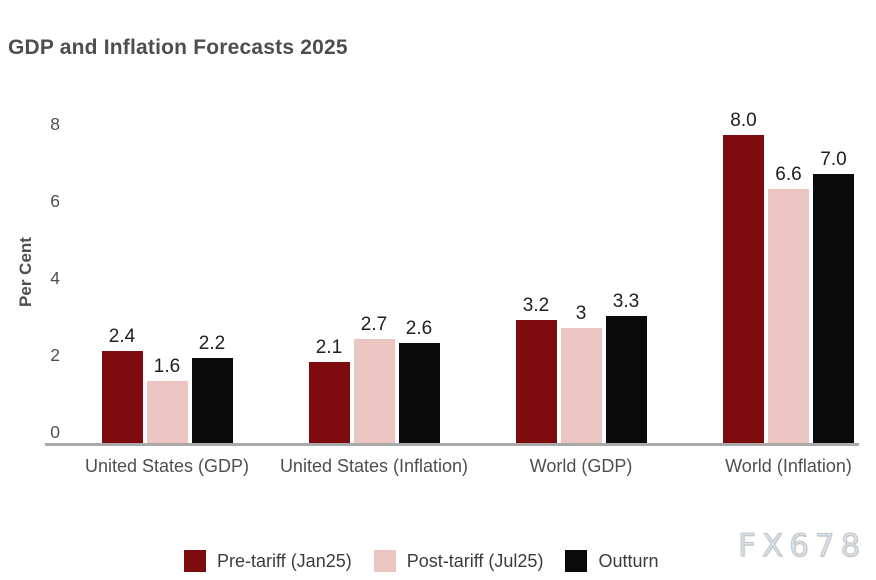 This screenshot has height=580, width=876. I want to click on x-category-label: World (Inflation), so click(788, 466).